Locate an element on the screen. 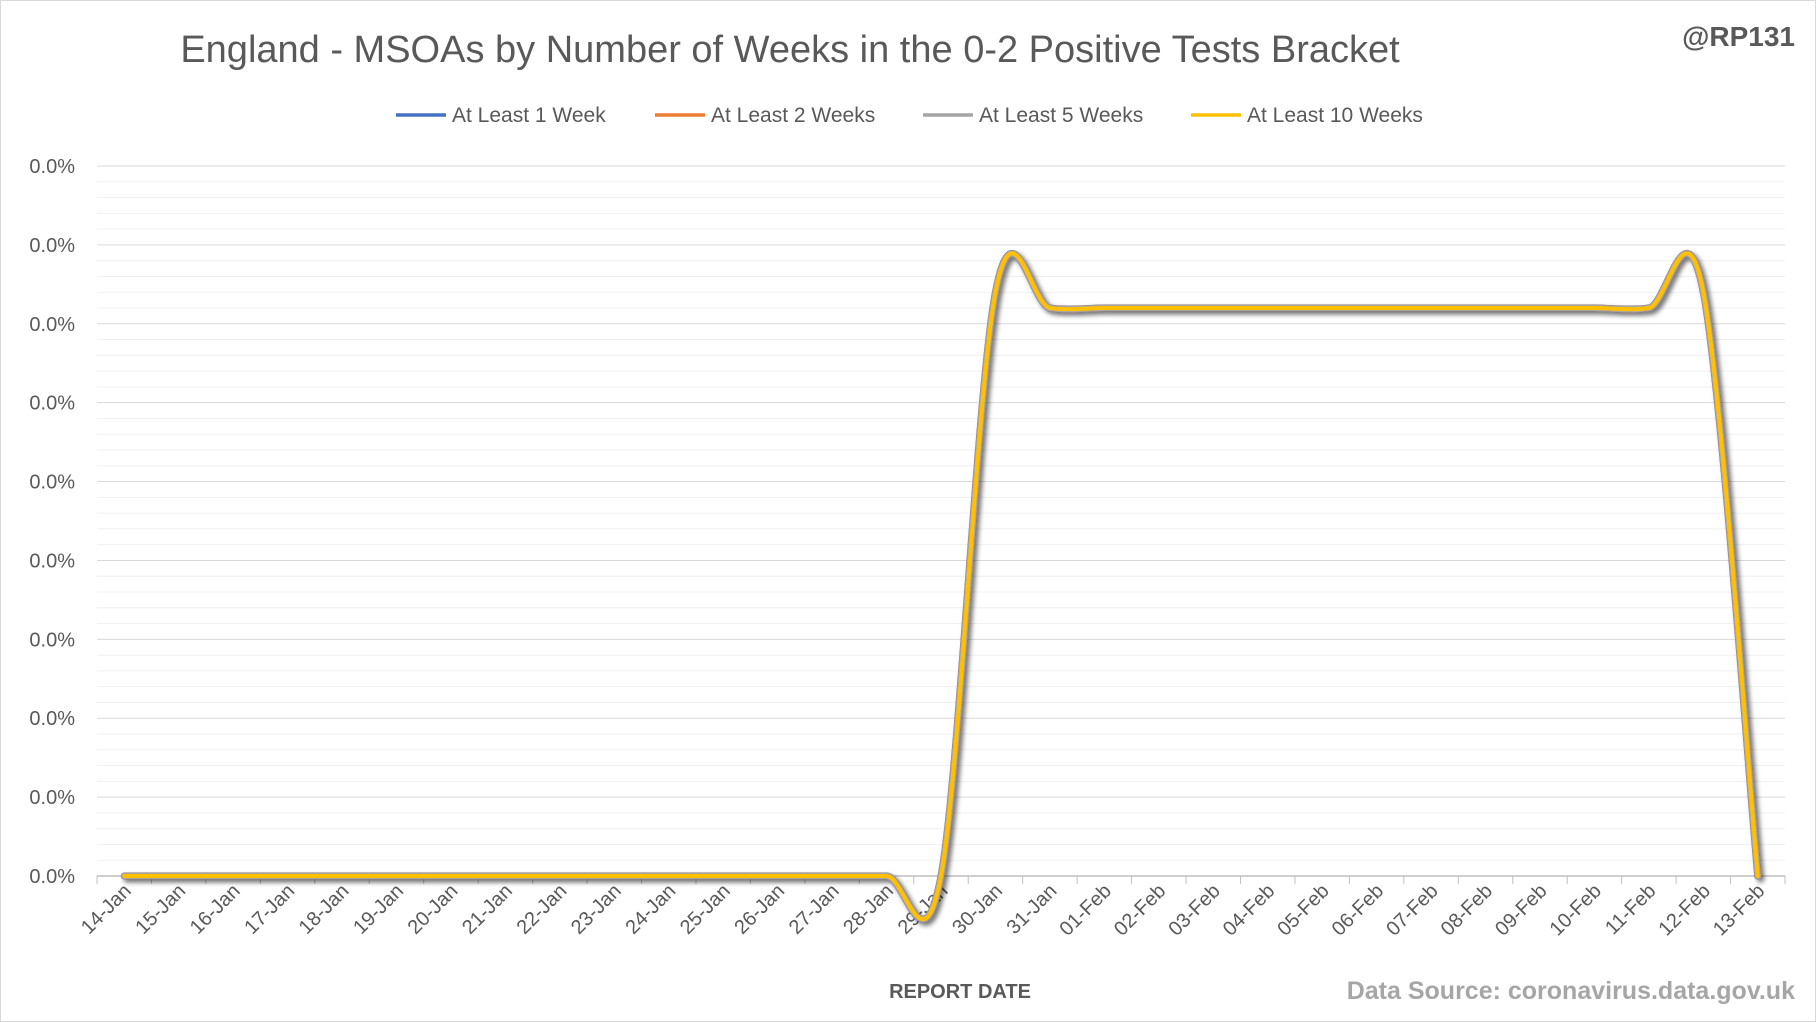 Image resolution: width=1816 pixels, height=1022 pixels. y-axis: 0.0% 0.0% 0.0% 0.0% 0.0% 0.0% 0.0% 0.0% 0.0% 0.0% is located at coordinates (52, 522).